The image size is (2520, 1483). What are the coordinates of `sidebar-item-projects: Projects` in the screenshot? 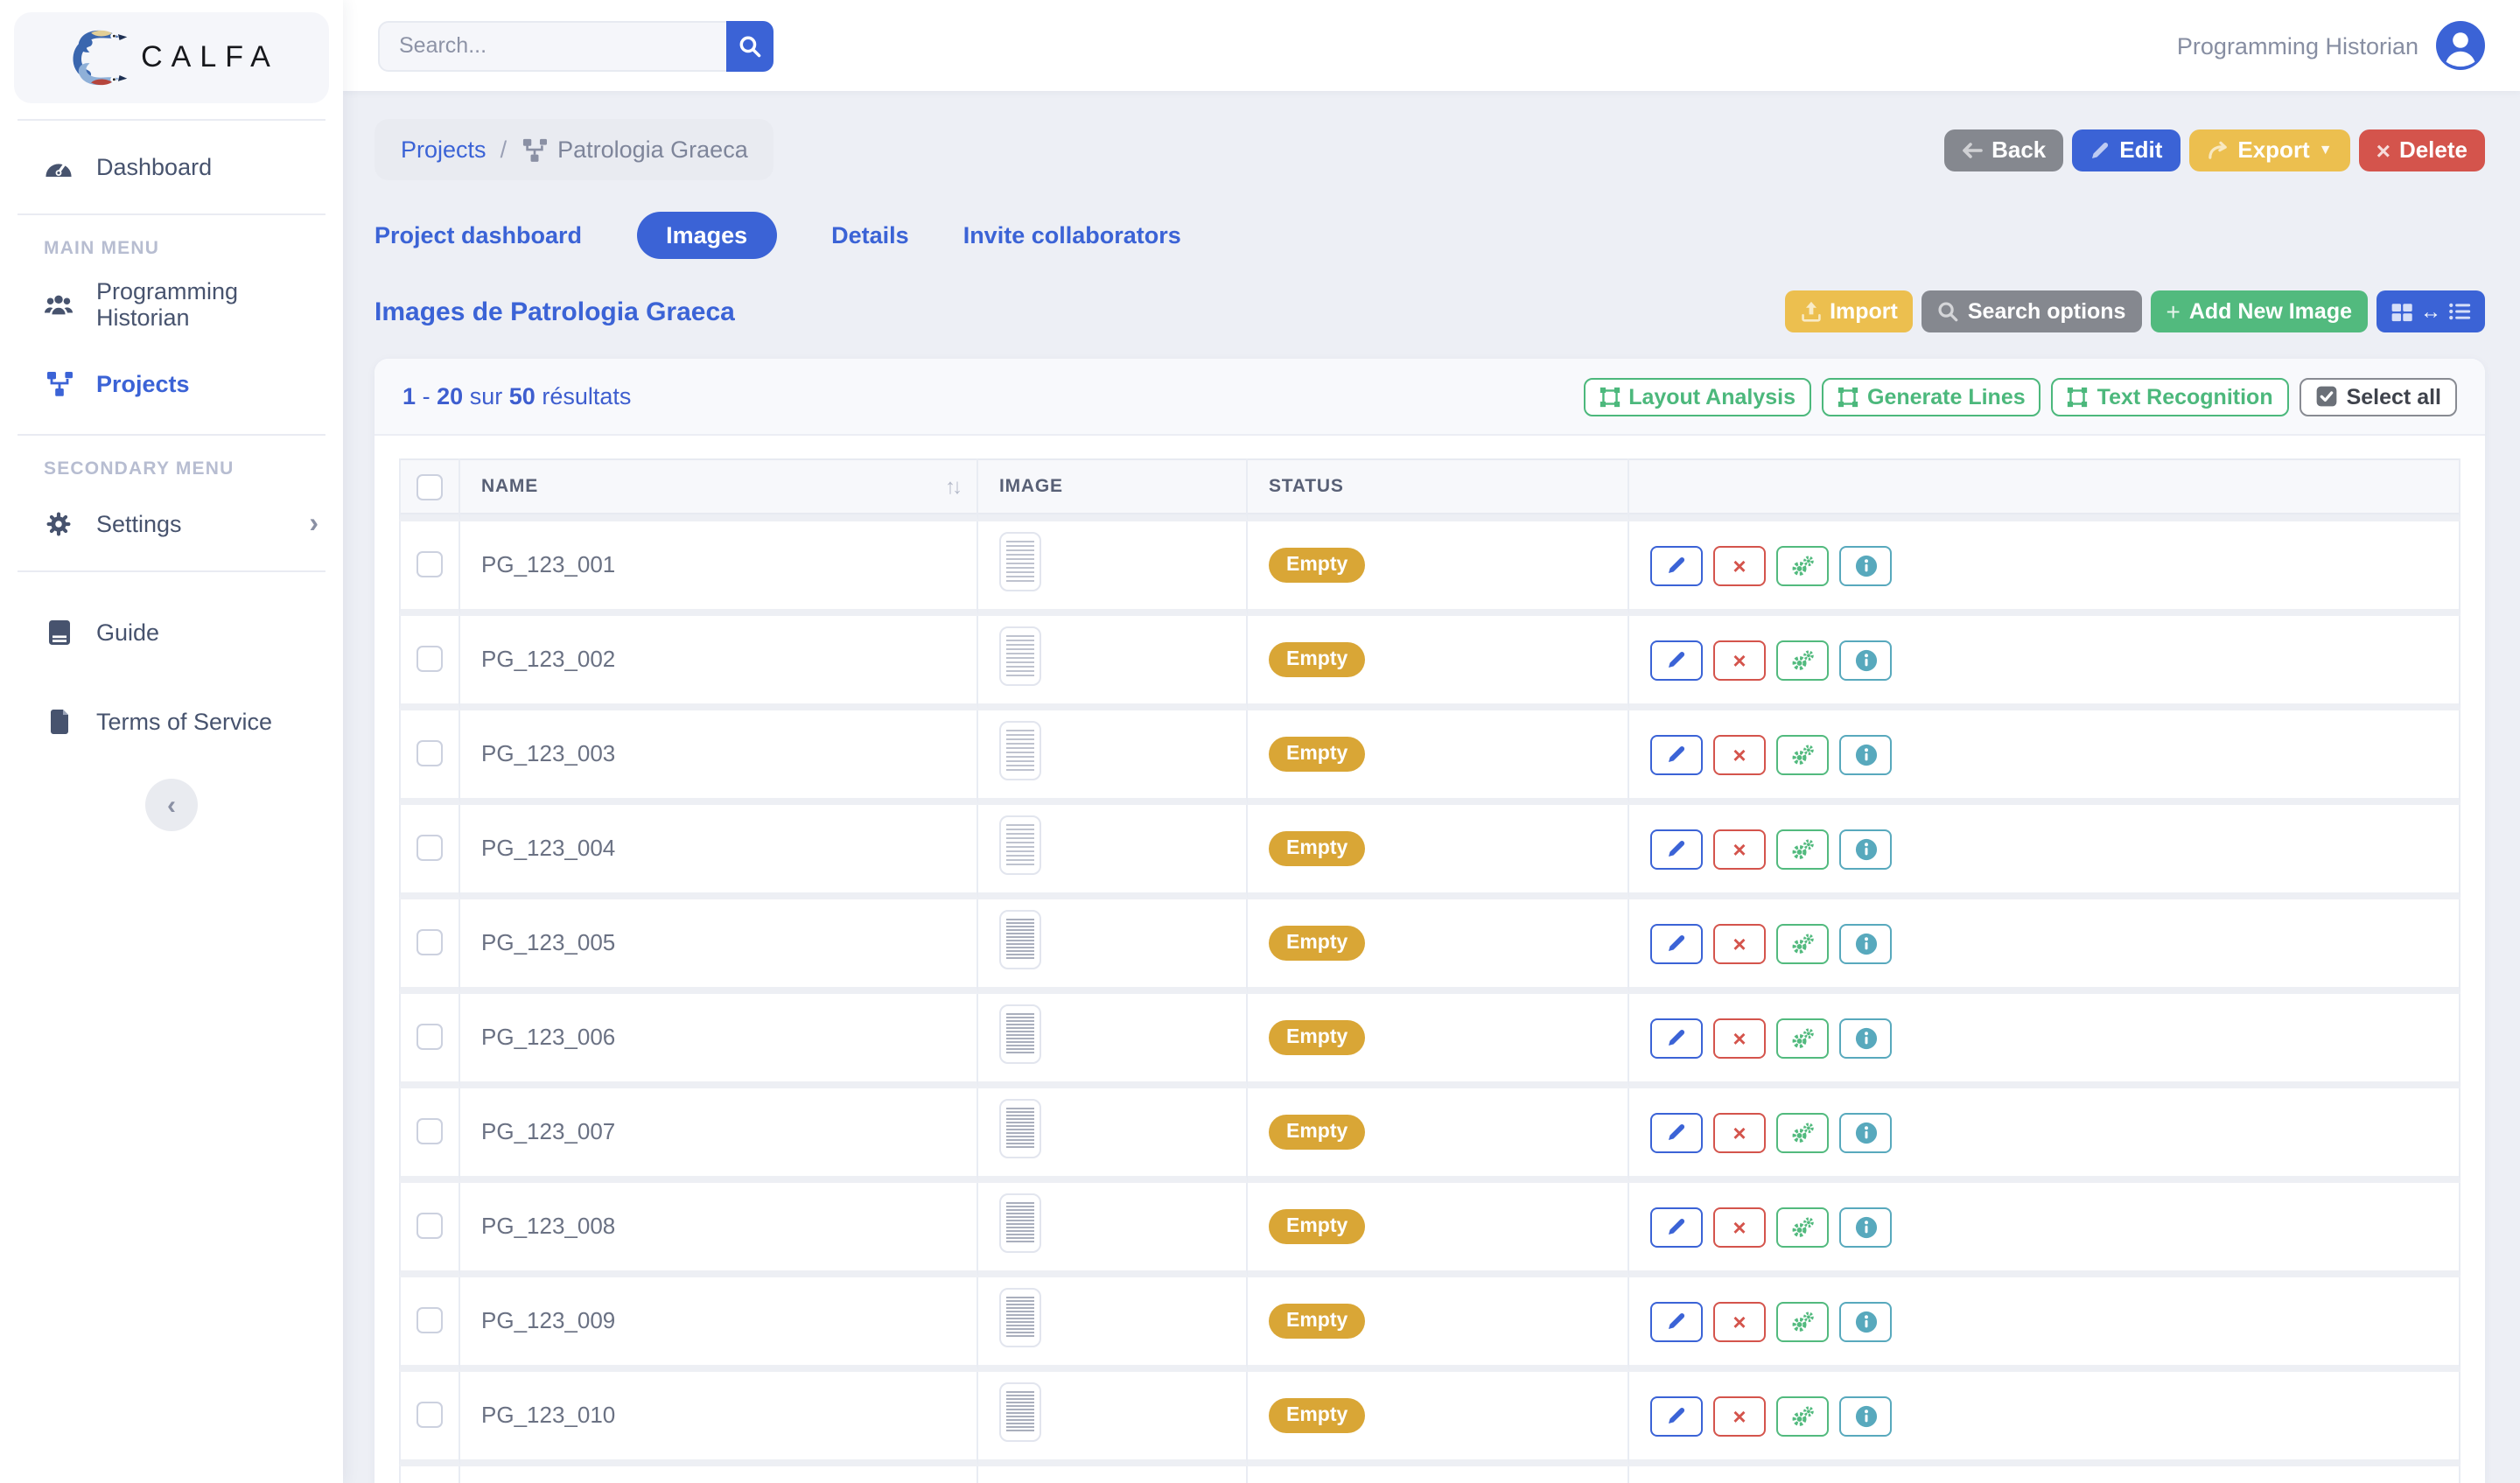 It's located at (171, 384).